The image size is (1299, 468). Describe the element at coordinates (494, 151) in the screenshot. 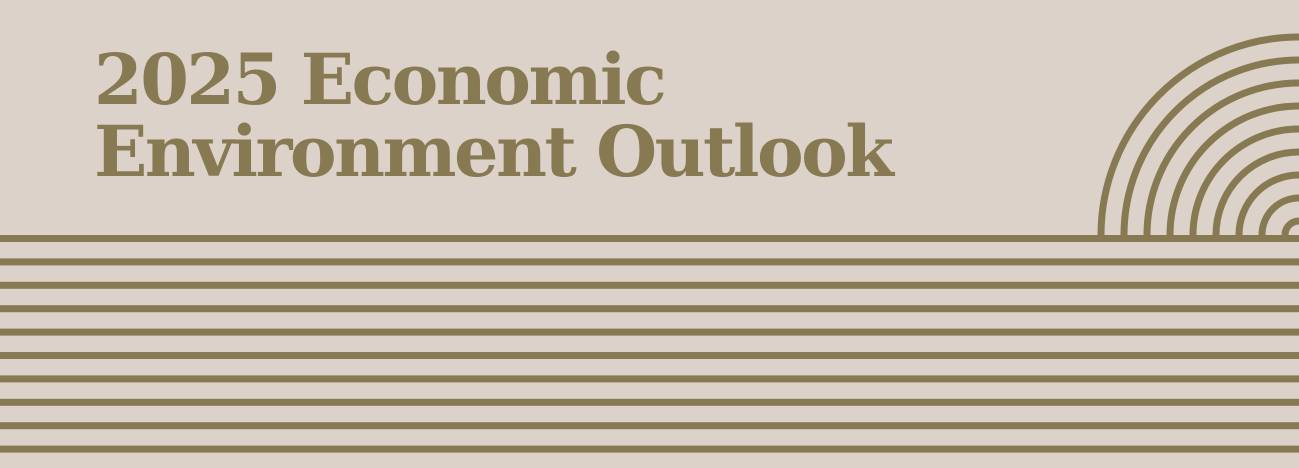

I see `title-line-2: Environment Outlook` at that location.